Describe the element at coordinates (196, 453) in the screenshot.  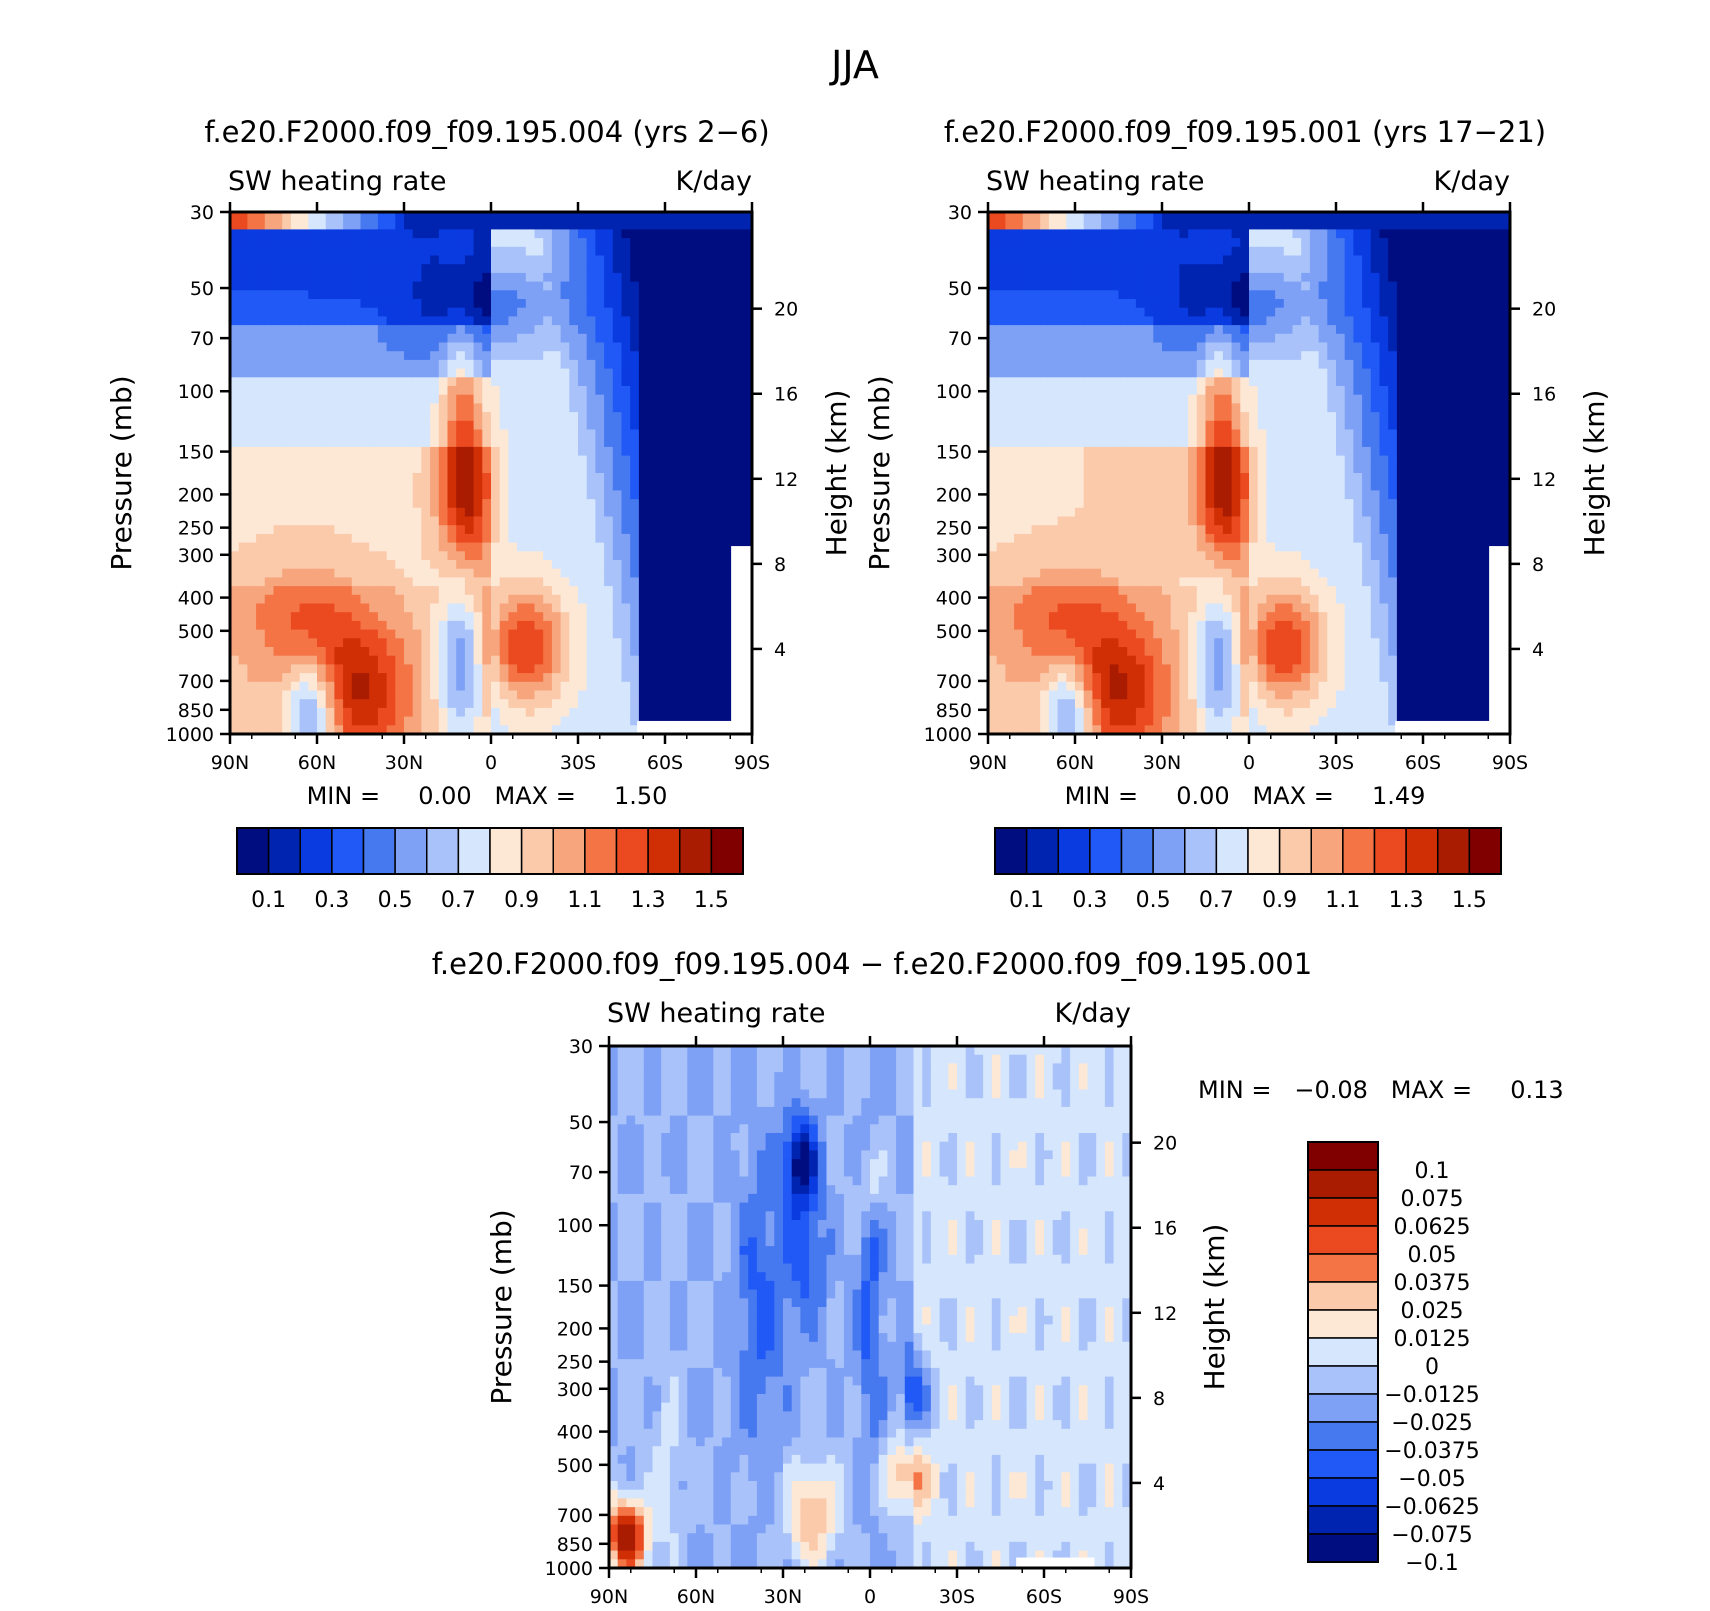
I see `y-tick-label: 150` at that location.